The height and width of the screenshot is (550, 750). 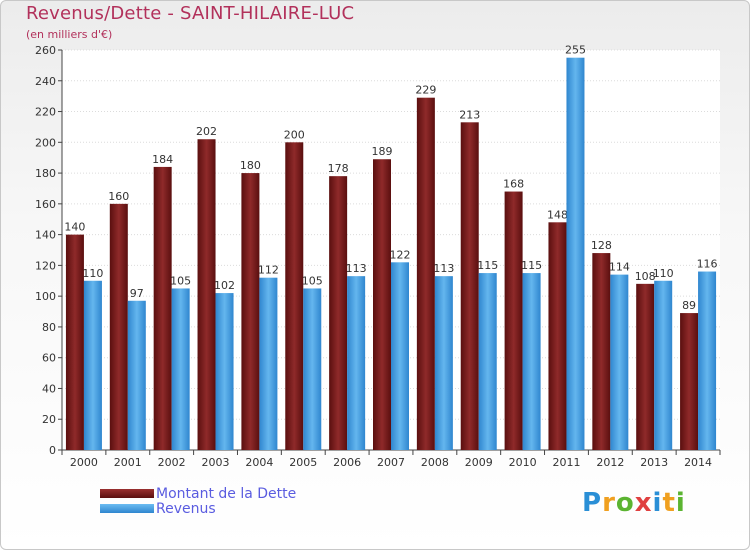 What do you see at coordinates (610, 462) in the screenshot?
I see `x-tick-label: 2012` at bounding box center [610, 462].